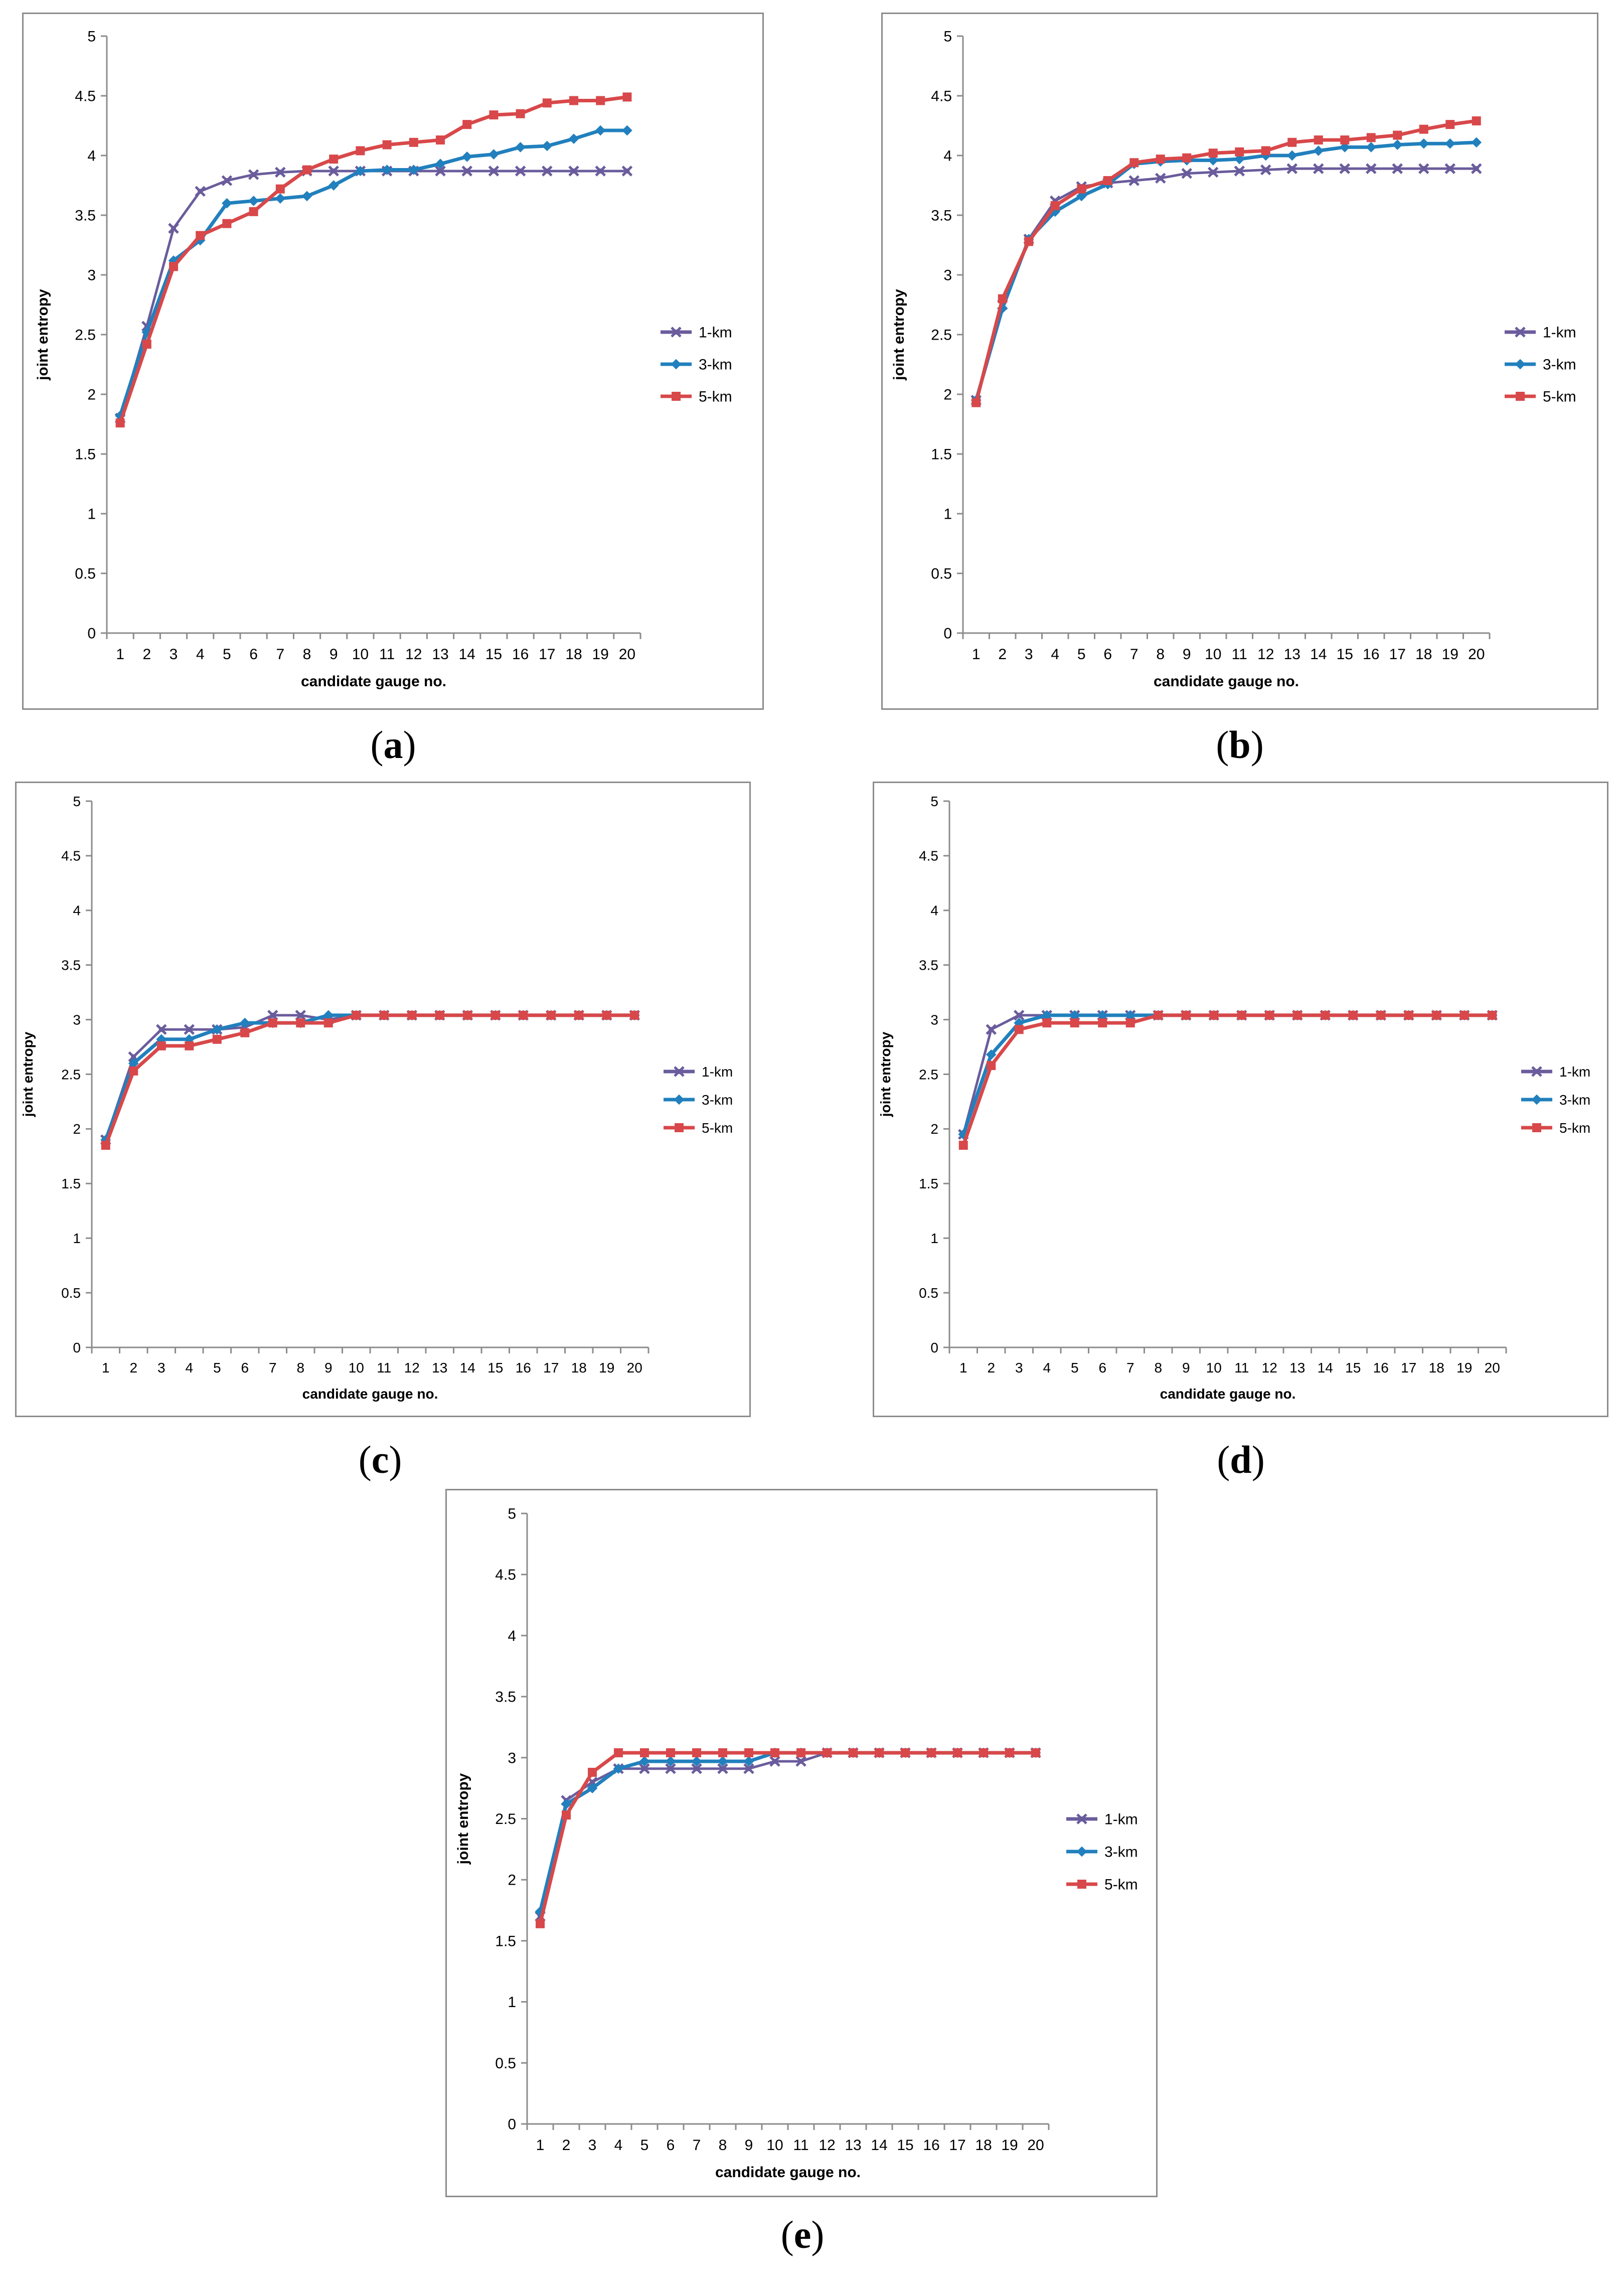 This screenshot has width=1624, height=2289. What do you see at coordinates (380, 1460) in the screenshot?
I see `caption-c-letter: c` at bounding box center [380, 1460].